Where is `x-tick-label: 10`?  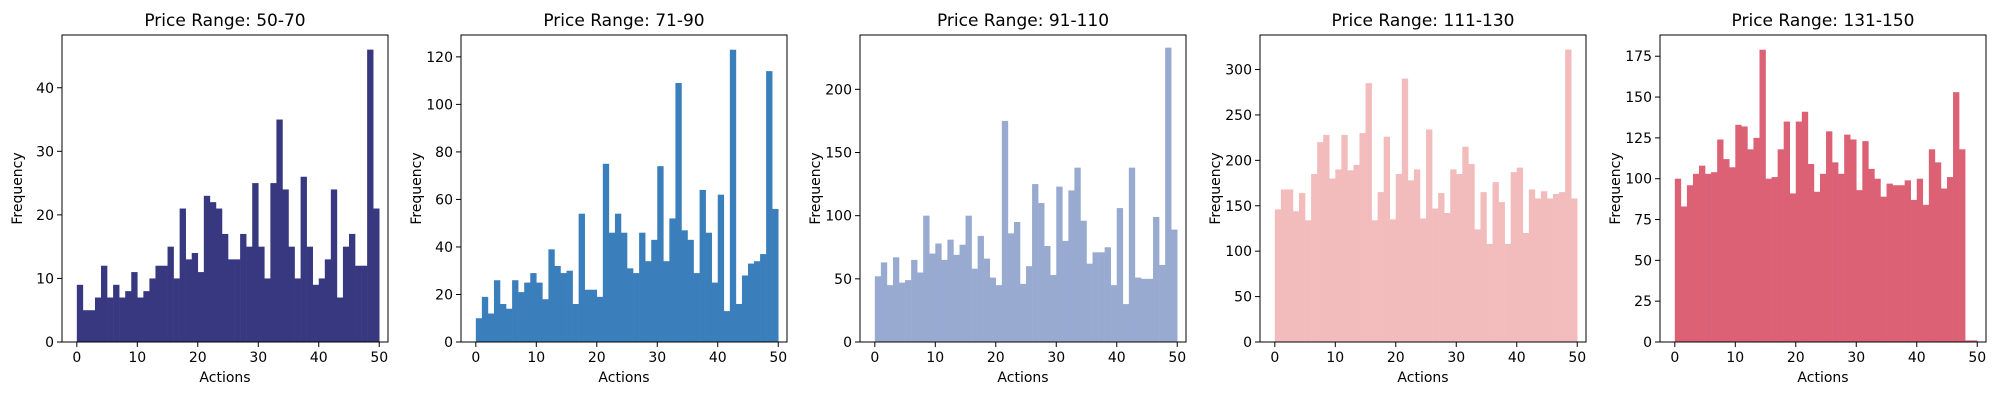
x-tick-label: 10 is located at coordinates (536, 358).